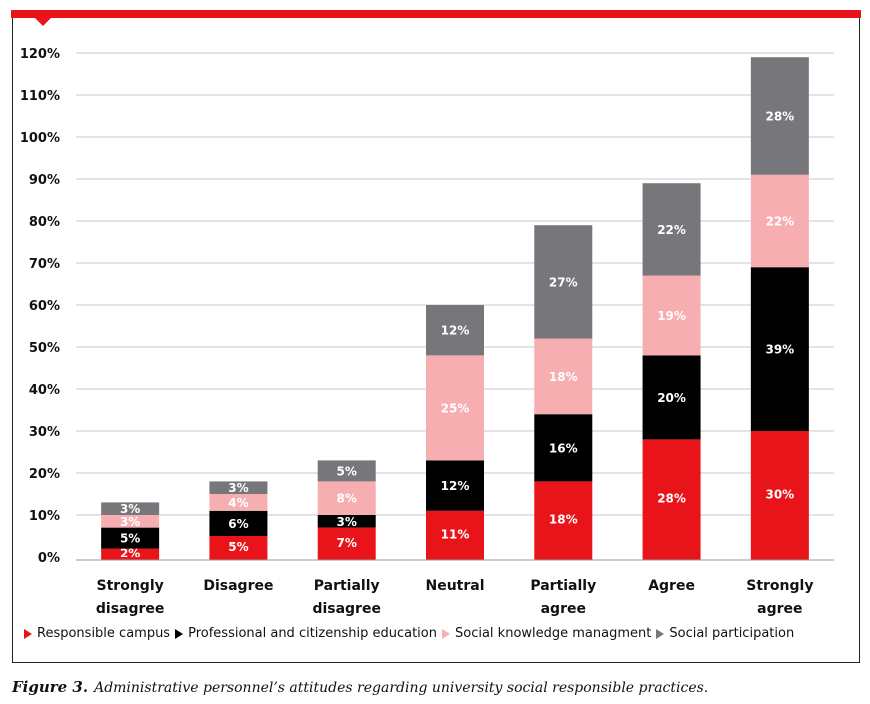 Image resolution: width=870 pixels, height=704 pixels. Describe the element at coordinates (553, 633) in the screenshot. I see `legend-label: Social knowledge managment` at that location.